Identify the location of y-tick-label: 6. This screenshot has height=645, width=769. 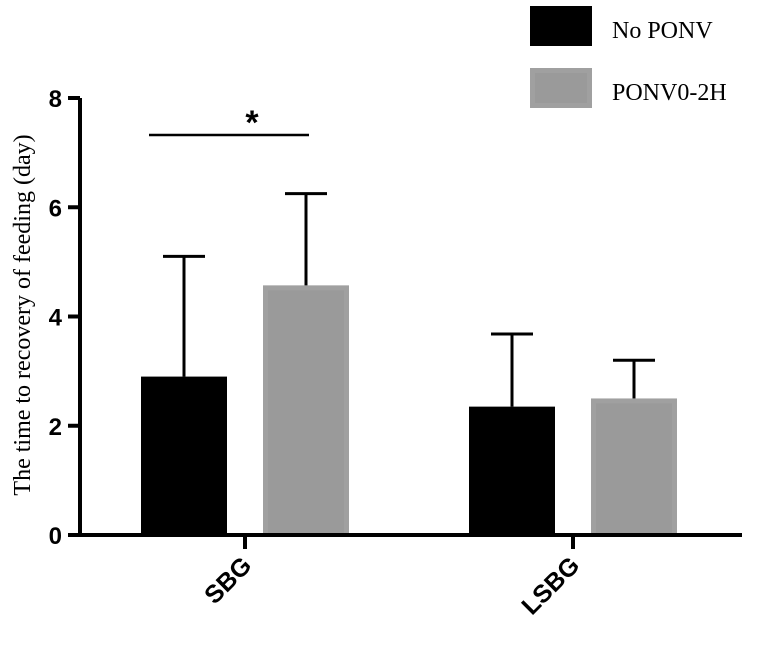
(55, 208).